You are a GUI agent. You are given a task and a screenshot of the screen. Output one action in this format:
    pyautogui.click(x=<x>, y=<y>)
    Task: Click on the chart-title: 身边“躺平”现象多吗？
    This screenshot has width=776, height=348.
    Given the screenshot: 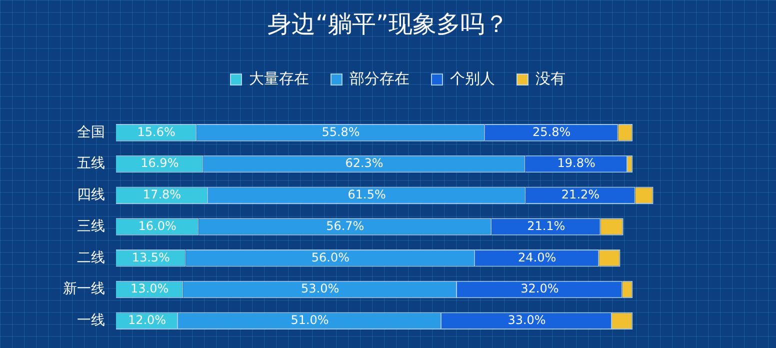 What is the action you would take?
    pyautogui.click(x=388, y=24)
    